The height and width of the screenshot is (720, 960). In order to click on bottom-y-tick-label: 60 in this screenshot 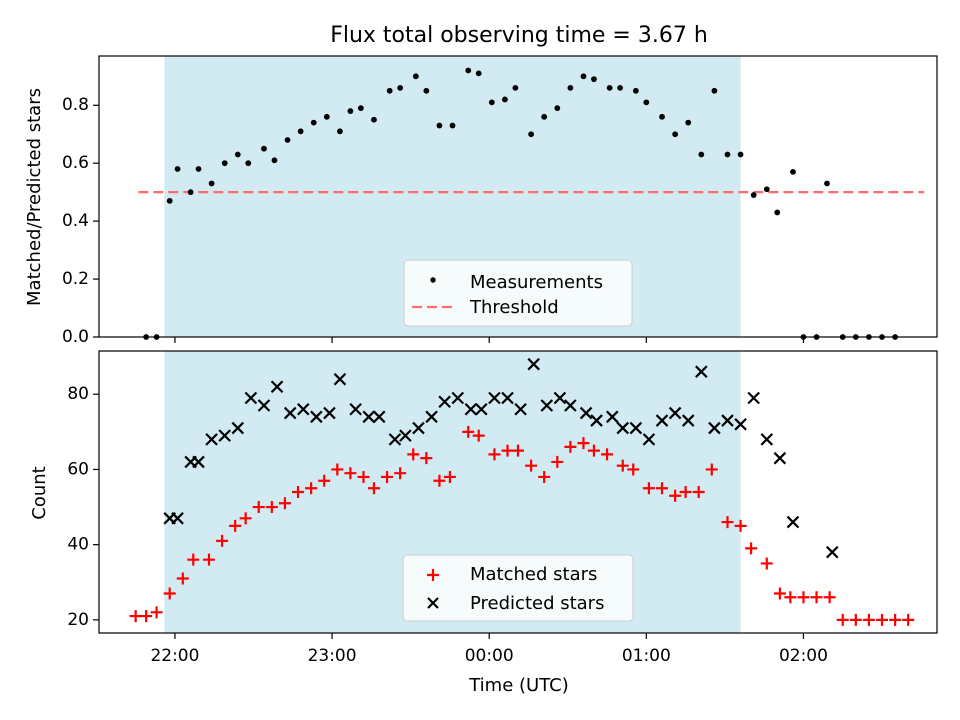, I will do `click(78, 469)`.